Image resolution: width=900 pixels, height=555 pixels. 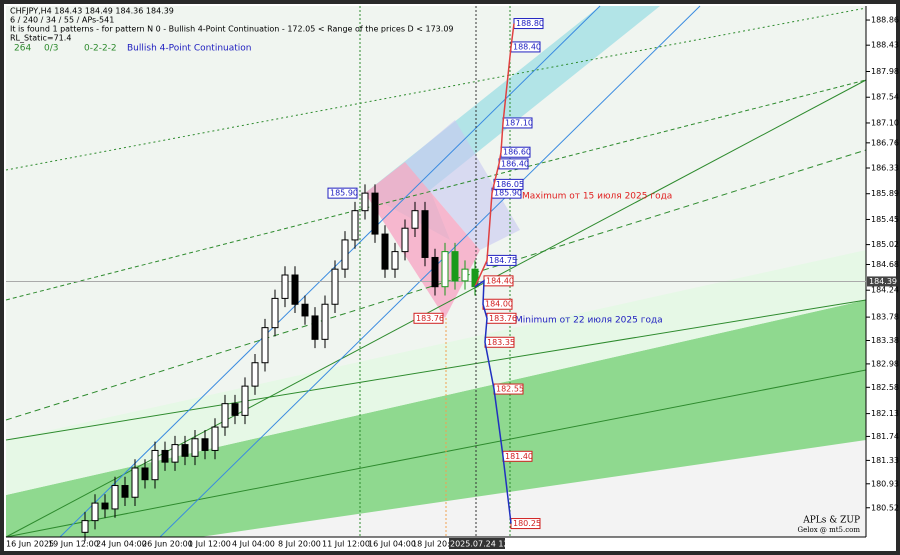 I want to click on price-label: 181.40, so click(x=519, y=456).